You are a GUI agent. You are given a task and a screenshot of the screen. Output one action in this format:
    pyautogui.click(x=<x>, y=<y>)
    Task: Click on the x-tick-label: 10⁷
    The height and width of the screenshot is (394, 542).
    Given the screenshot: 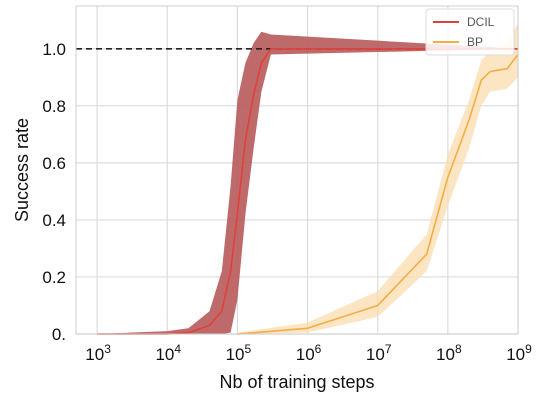 What is the action you would take?
    pyautogui.click(x=379, y=353)
    